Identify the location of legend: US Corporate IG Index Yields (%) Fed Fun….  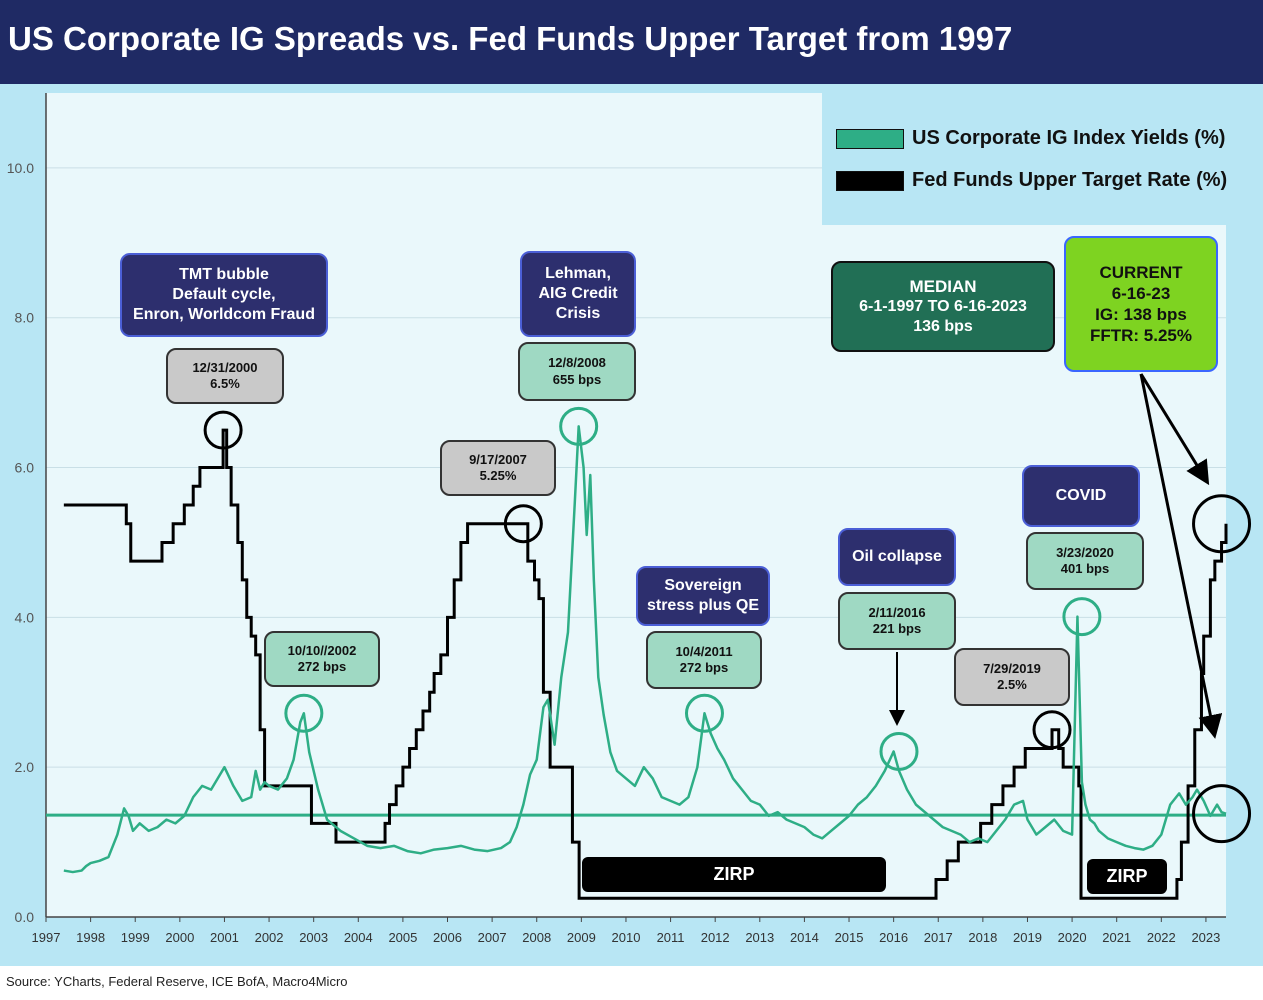
(1024, 159).